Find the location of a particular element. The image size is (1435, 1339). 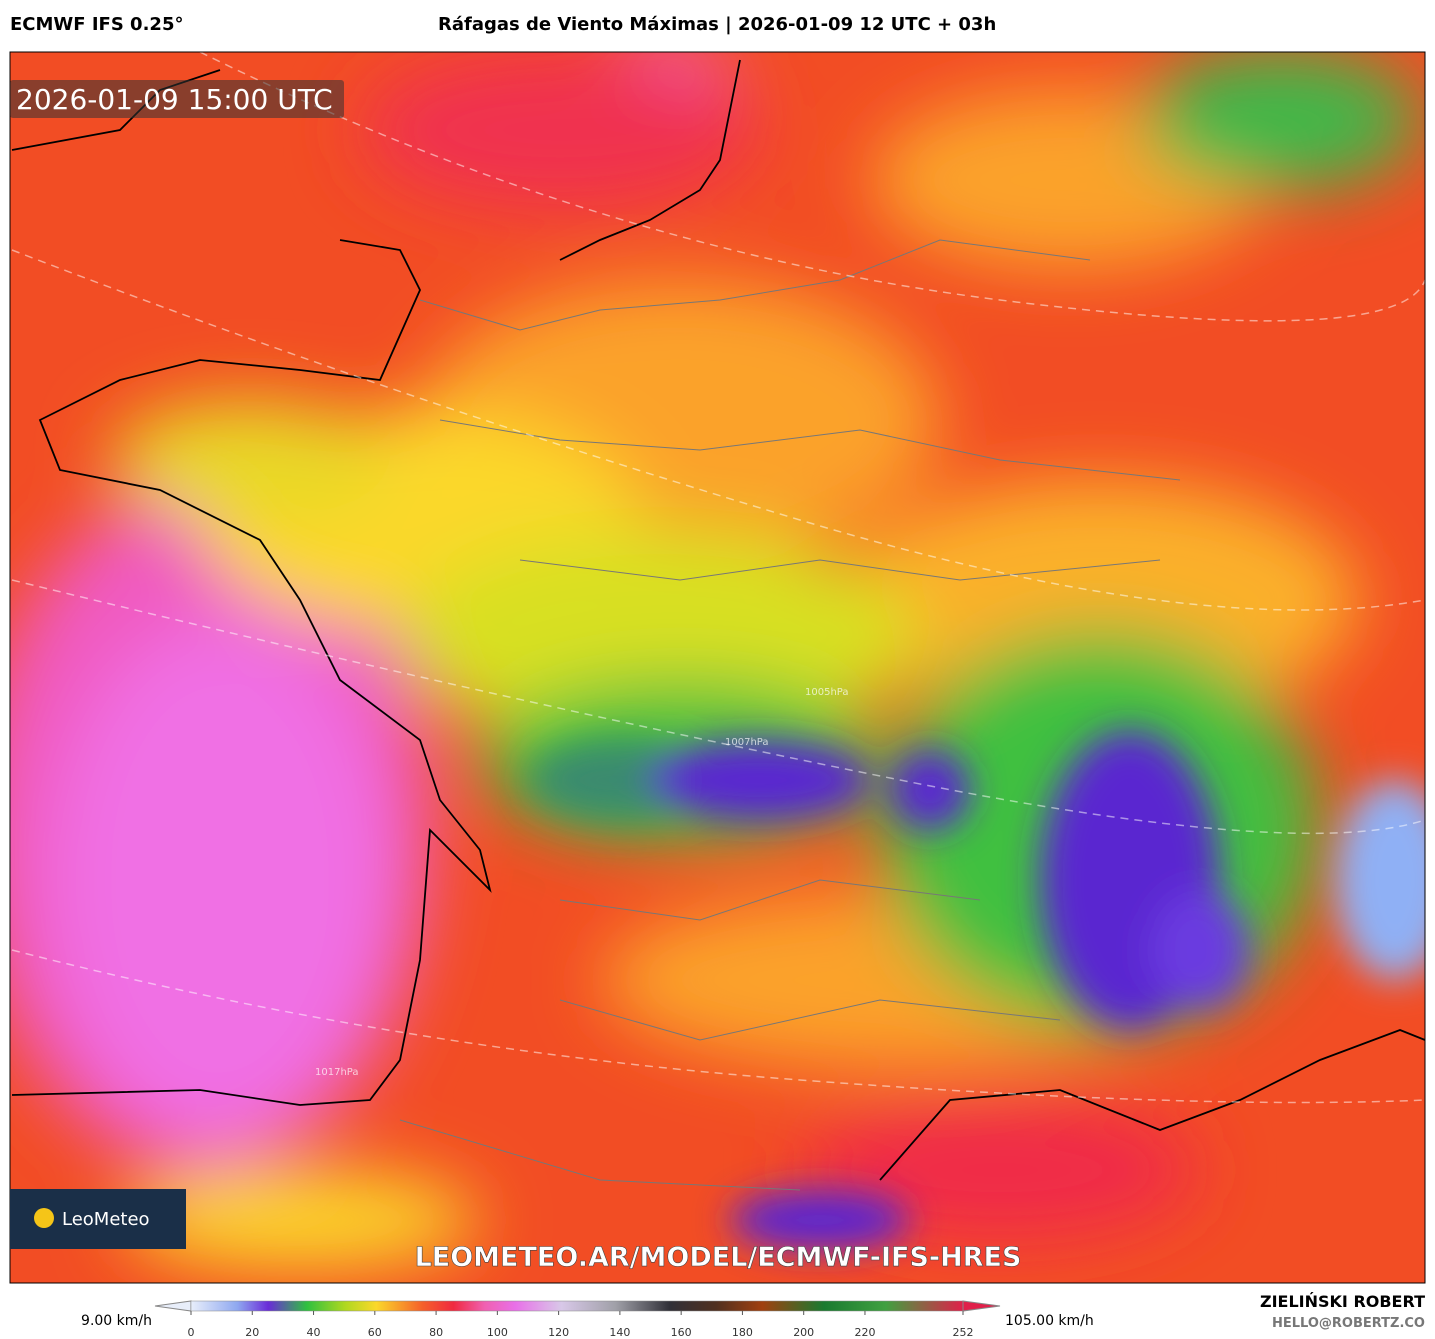

valid-time: 2026-01-09 15:00 UTC is located at coordinates (174, 99).